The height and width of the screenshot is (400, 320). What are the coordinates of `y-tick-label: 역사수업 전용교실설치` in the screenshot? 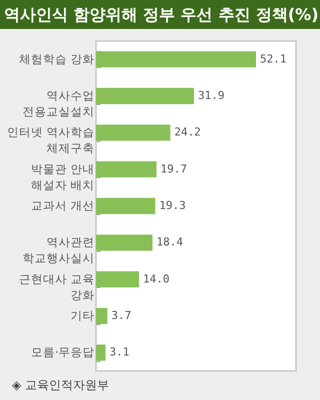 It's located at (58, 103).